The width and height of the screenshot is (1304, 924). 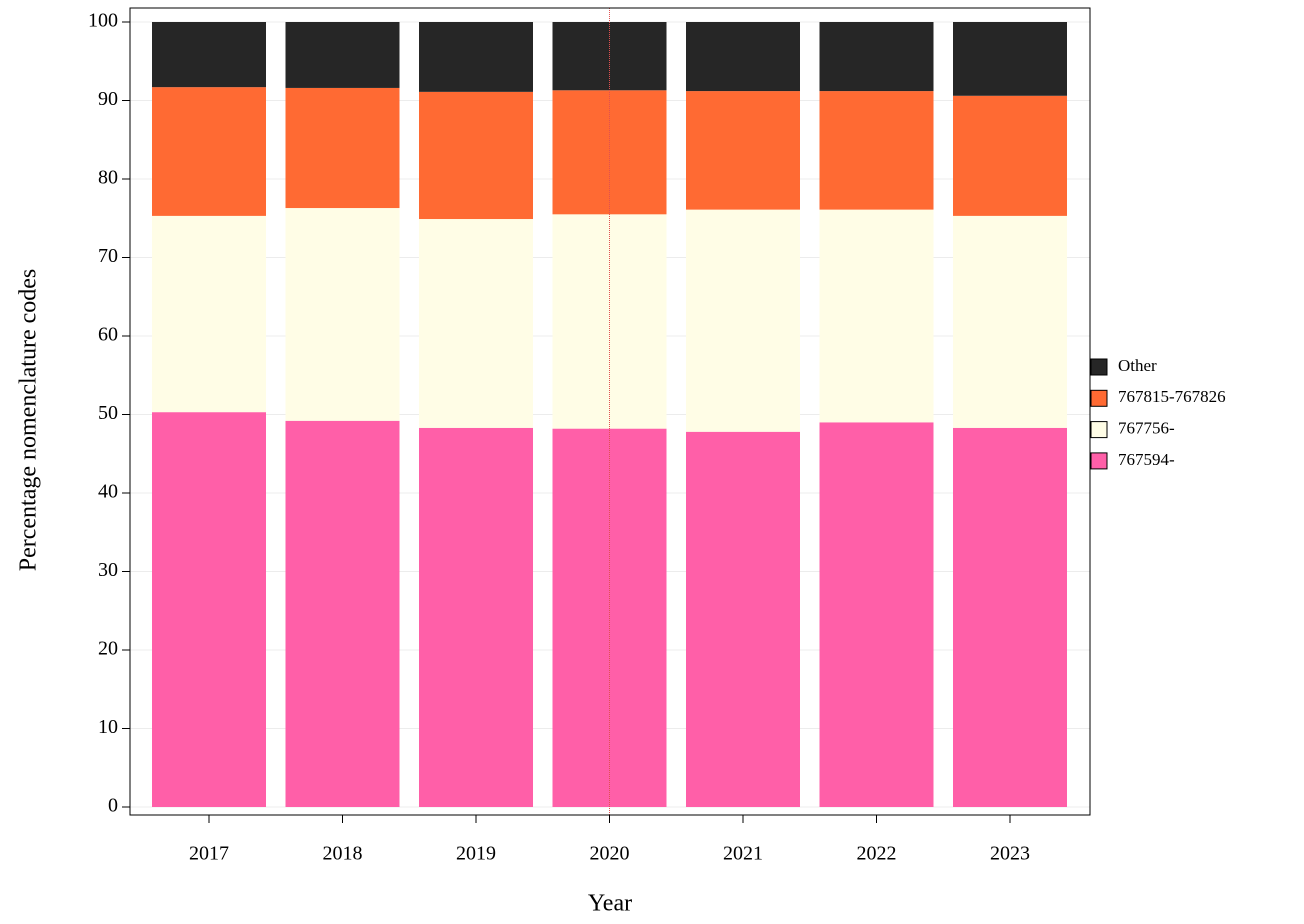 What do you see at coordinates (108, 335) in the screenshot?
I see `y-tick-label: 60` at bounding box center [108, 335].